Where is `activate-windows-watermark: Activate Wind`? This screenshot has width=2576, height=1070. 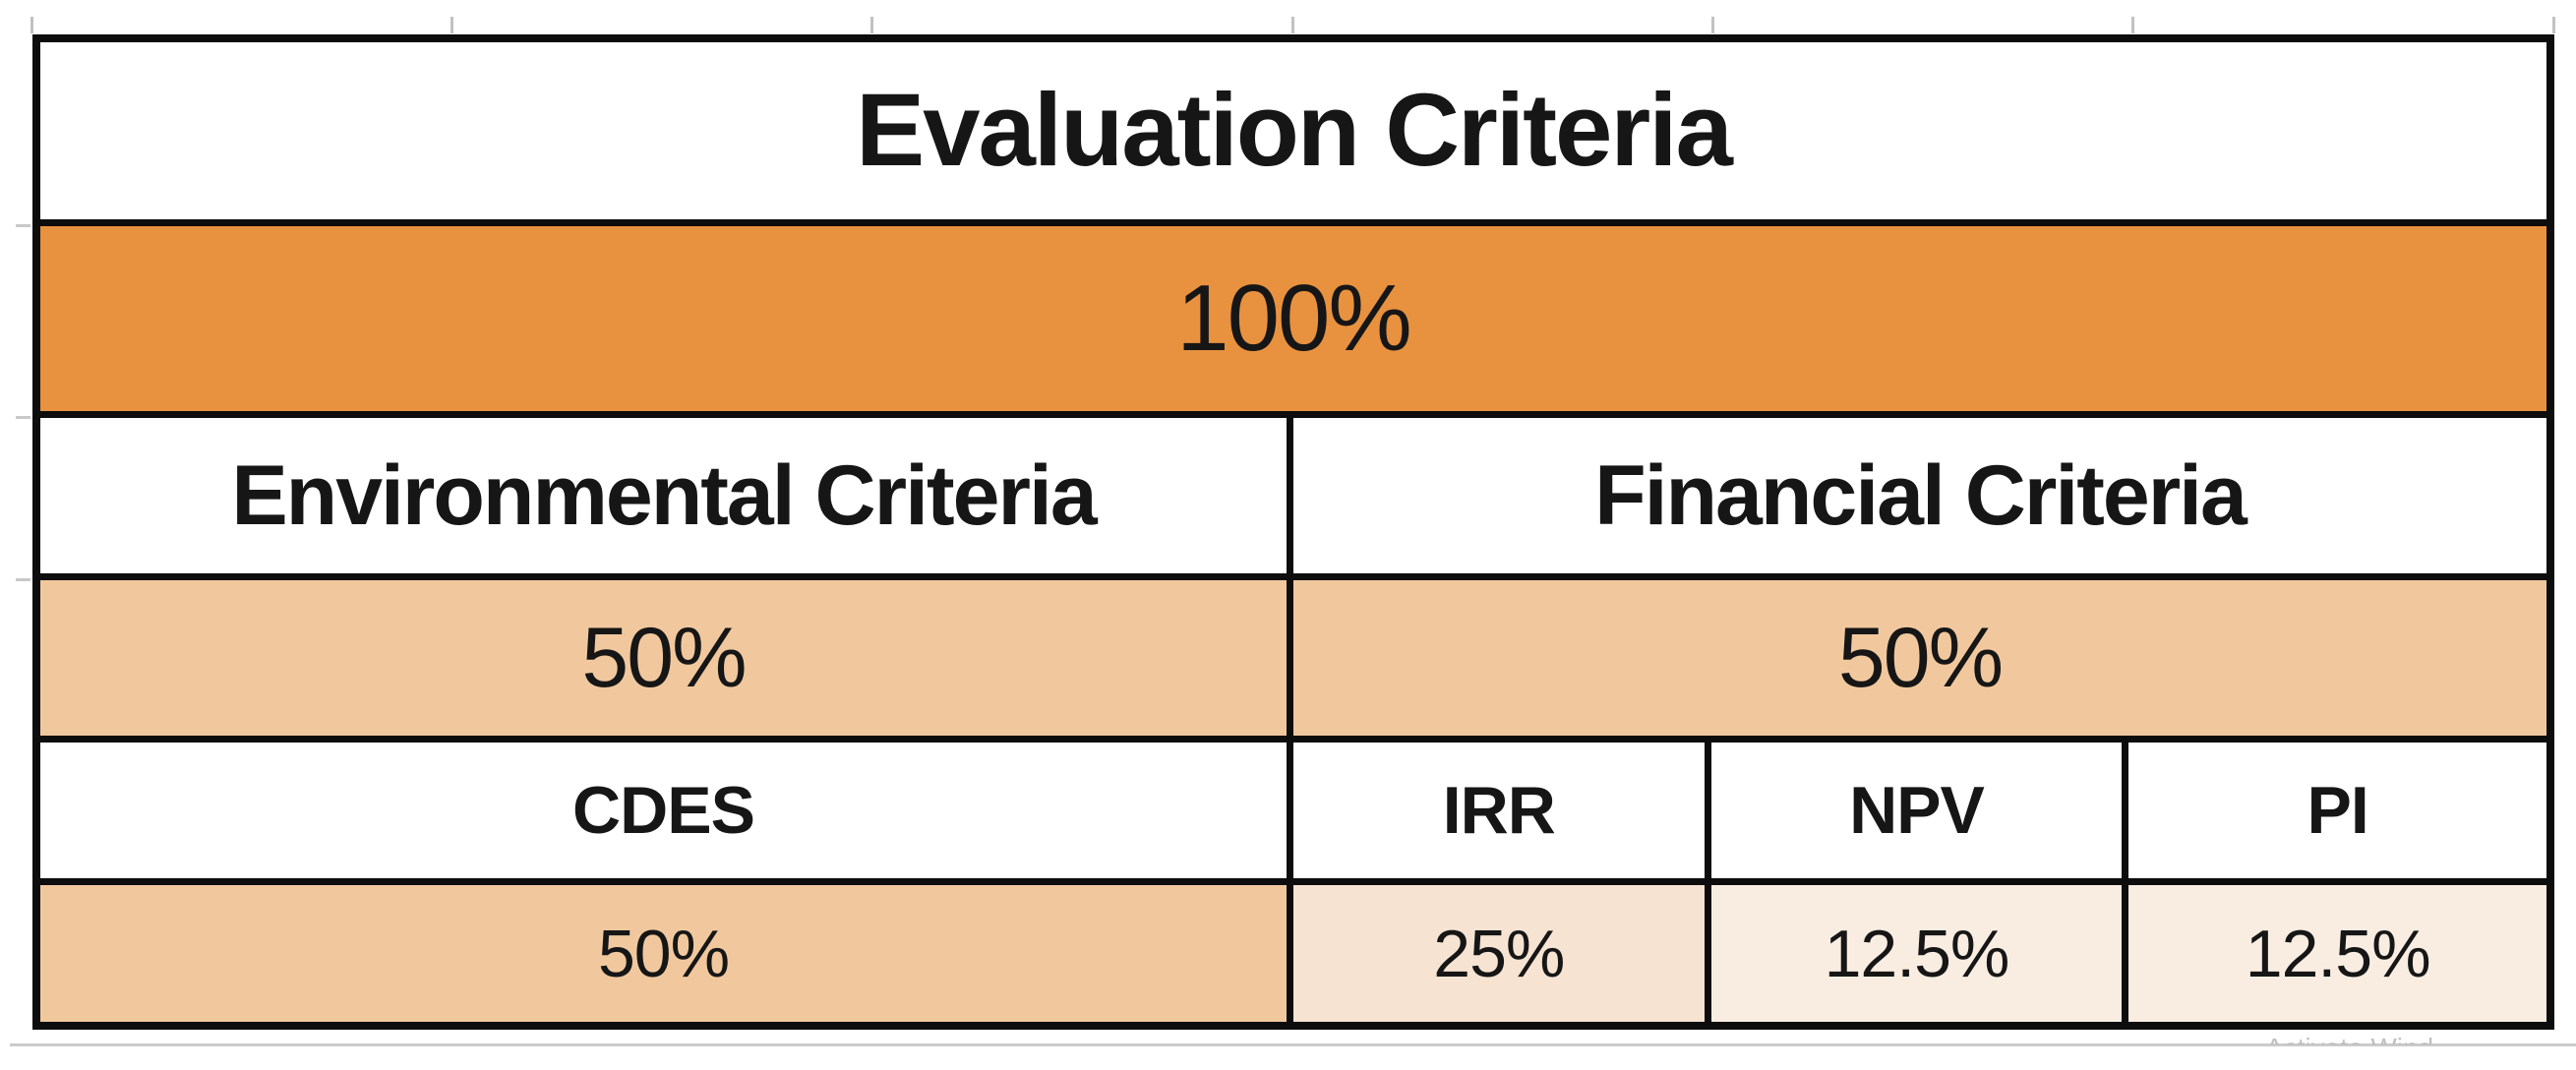
activate-windows-watermark: Activate Wind is located at coordinates (2413, 1038).